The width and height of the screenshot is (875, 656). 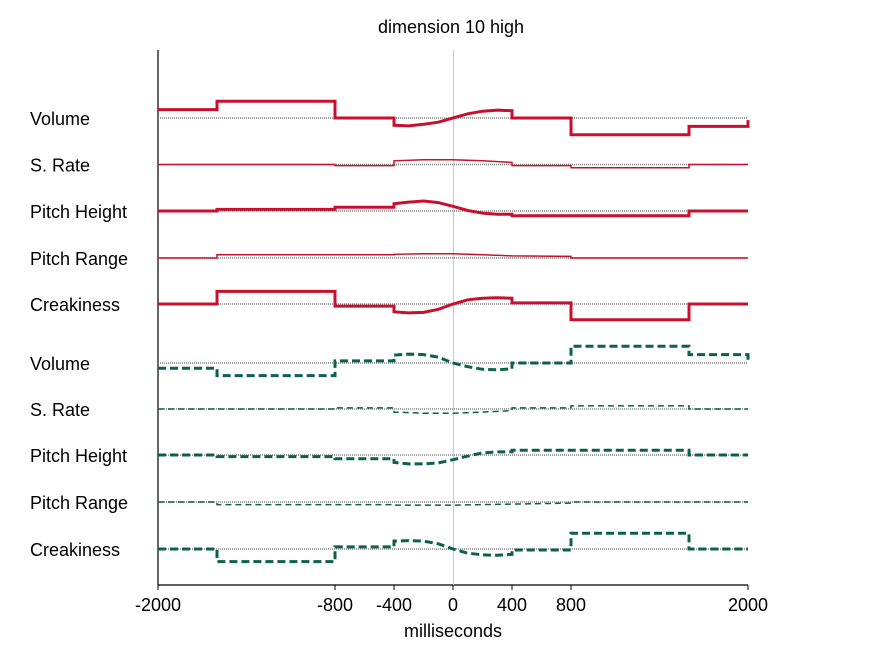 What do you see at coordinates (60, 119) in the screenshot?
I see `row-label-red-volume: Volume` at bounding box center [60, 119].